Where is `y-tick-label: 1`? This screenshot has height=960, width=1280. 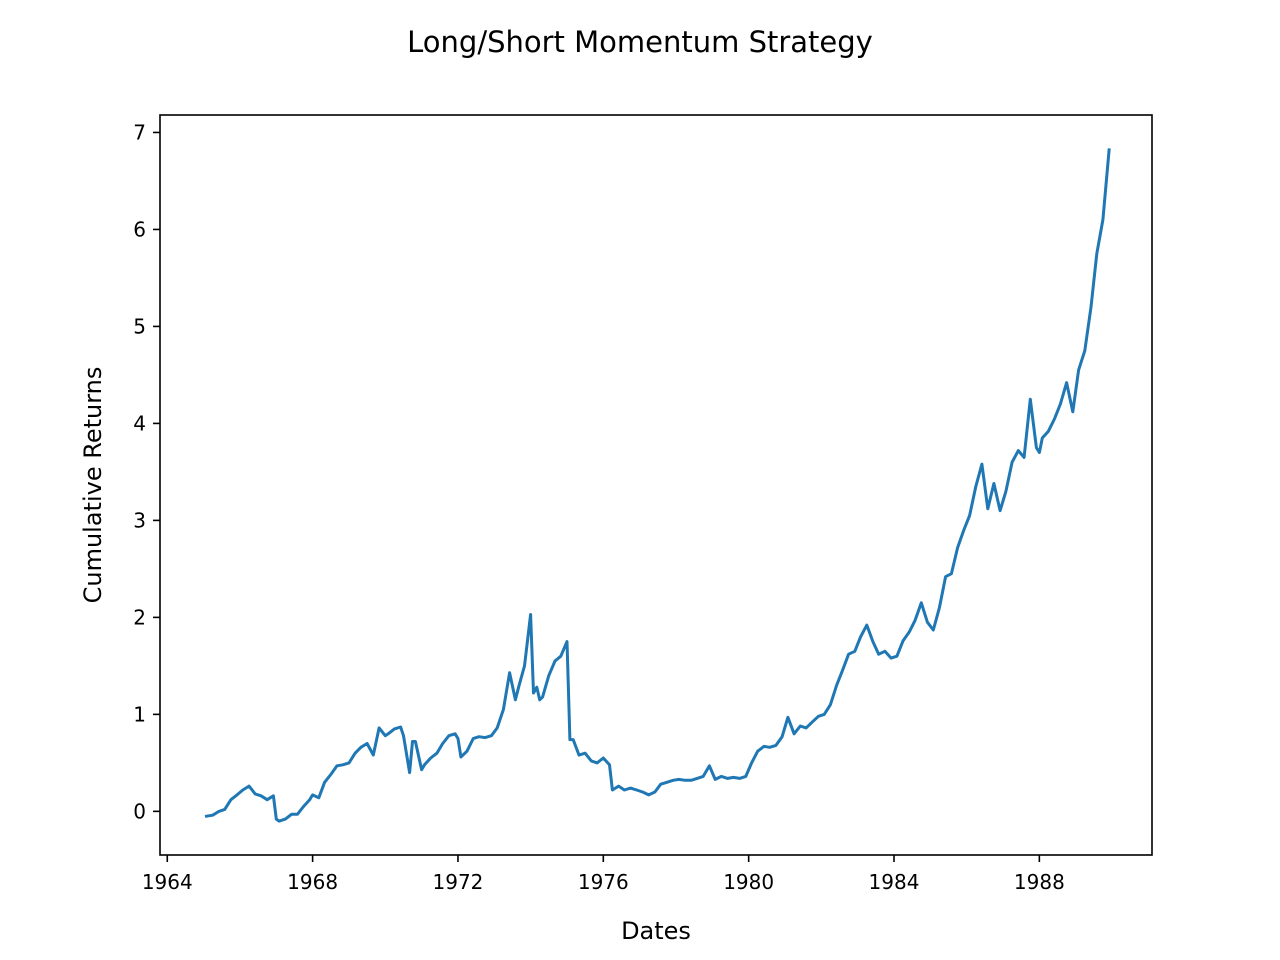
y-tick-label: 1 is located at coordinates (139, 714).